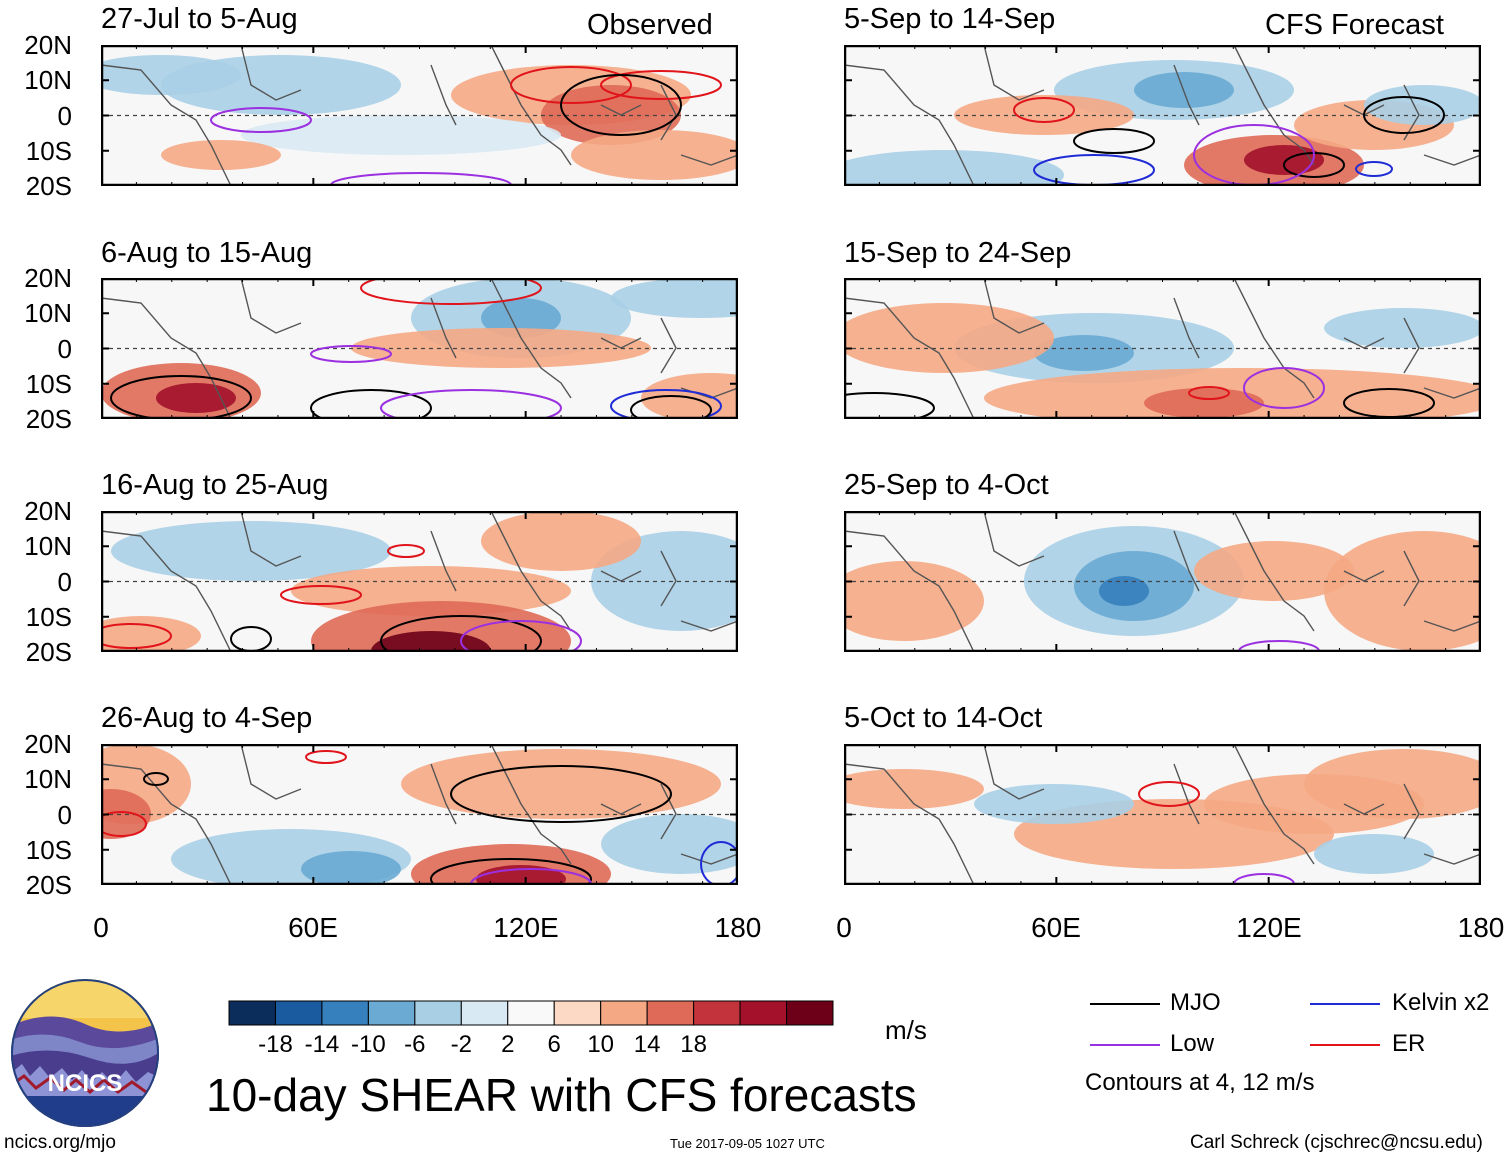 The image size is (1510, 1158). I want to click on panel-title-6: 15-Sep to 24-Sep, so click(958, 253).